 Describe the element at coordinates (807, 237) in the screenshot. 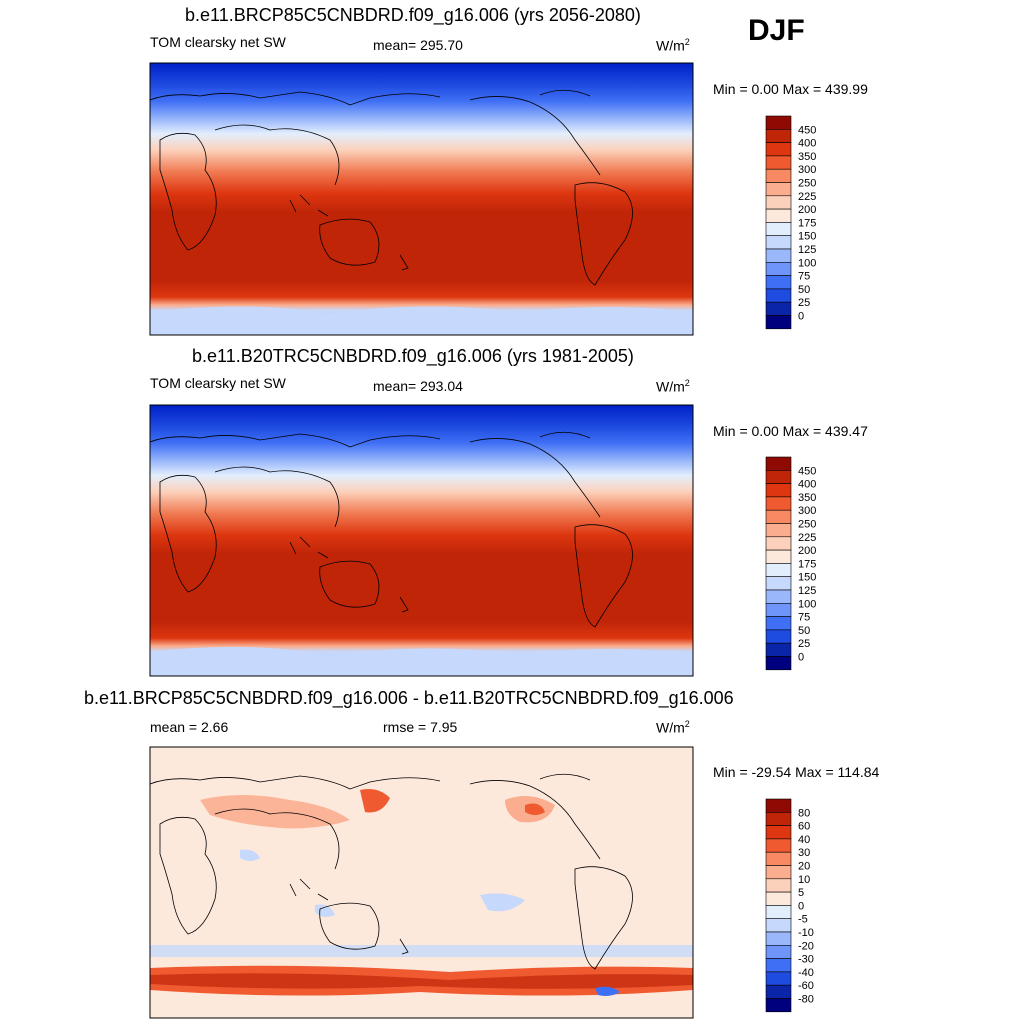

I see `panel-1-colorbar-label: 150` at that location.